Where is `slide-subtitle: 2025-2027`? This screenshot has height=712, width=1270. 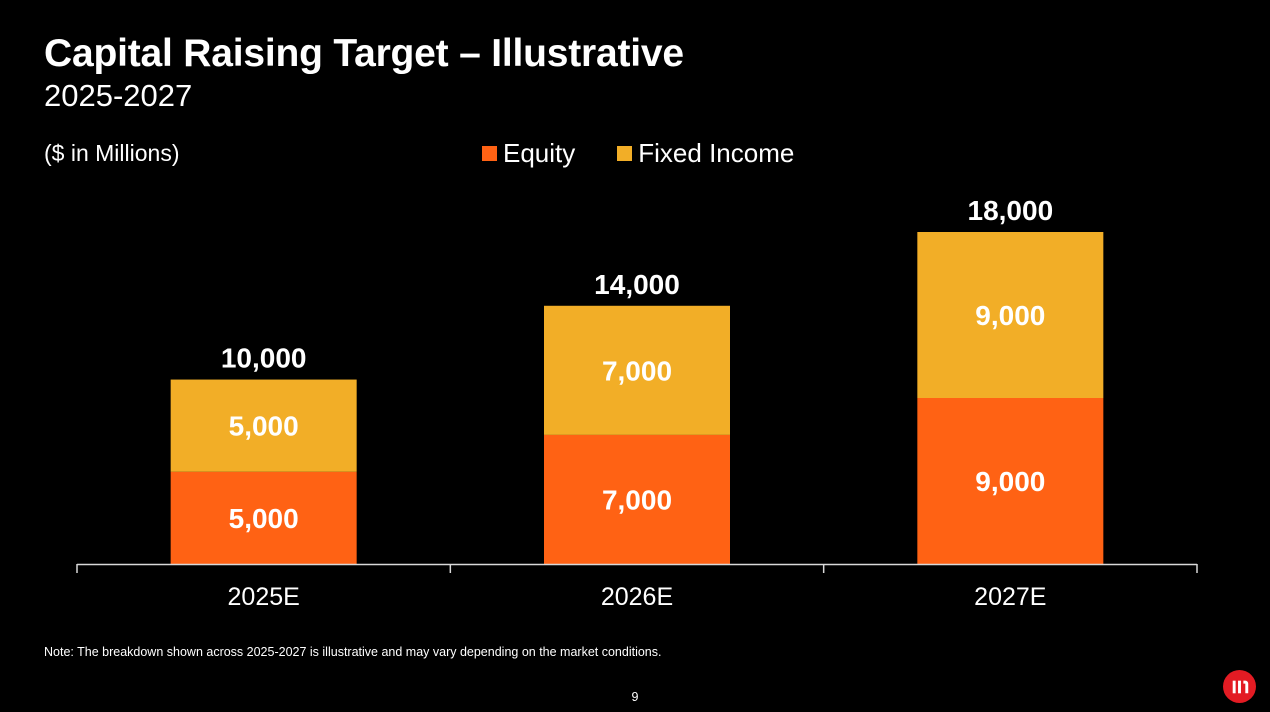
slide-subtitle: 2025-2027 is located at coordinates (118, 95).